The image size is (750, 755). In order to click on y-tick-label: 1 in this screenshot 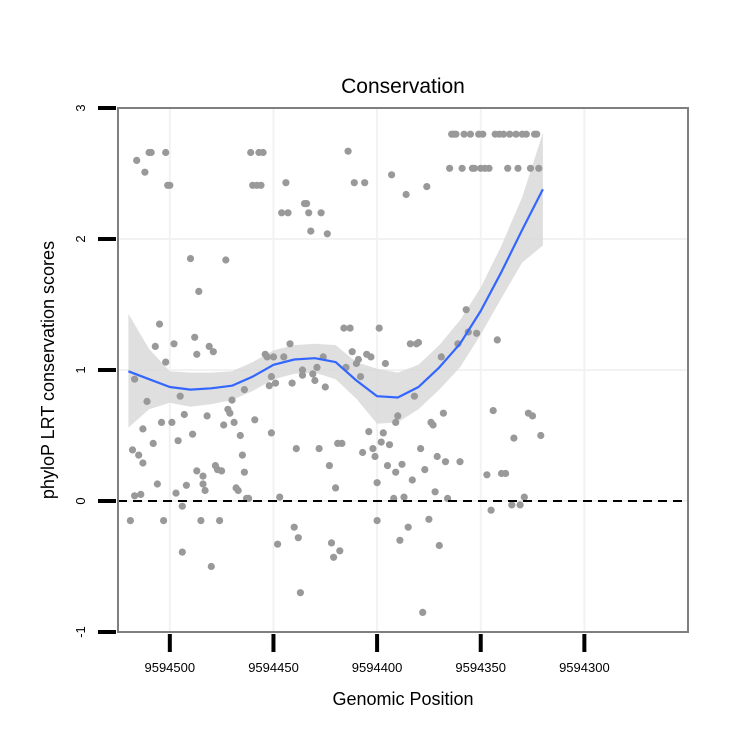, I will do `click(80, 369)`.